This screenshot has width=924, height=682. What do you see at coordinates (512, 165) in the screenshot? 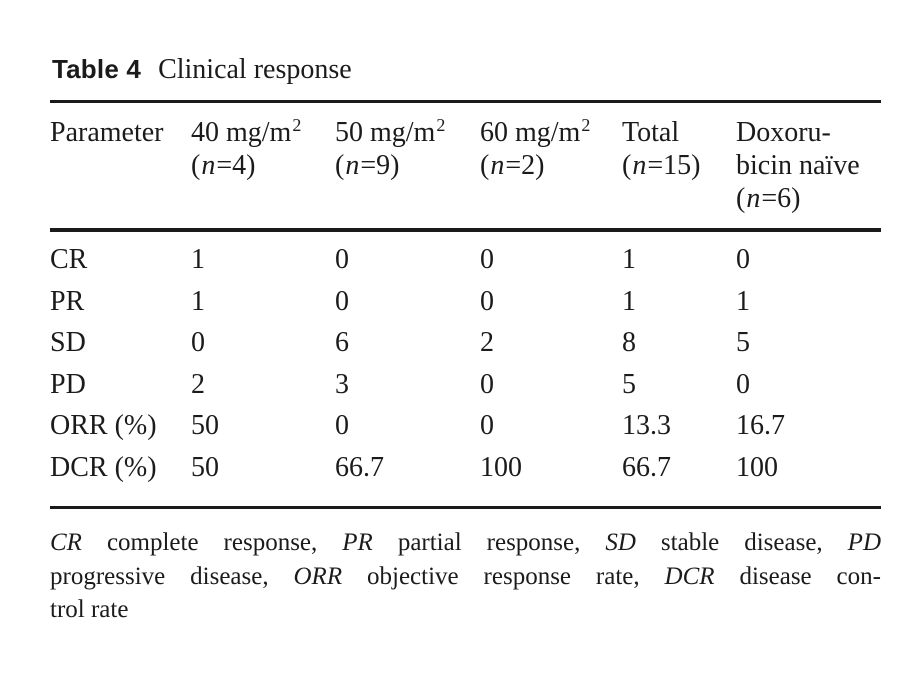
I see `n-count-line: (n=2)` at bounding box center [512, 165].